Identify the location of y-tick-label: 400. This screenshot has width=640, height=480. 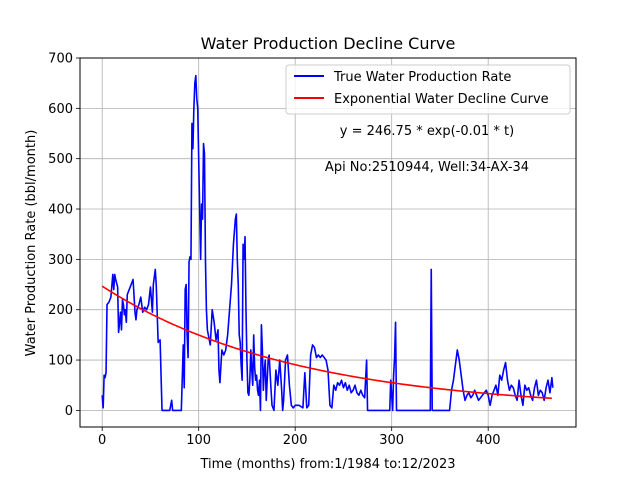
(60, 210).